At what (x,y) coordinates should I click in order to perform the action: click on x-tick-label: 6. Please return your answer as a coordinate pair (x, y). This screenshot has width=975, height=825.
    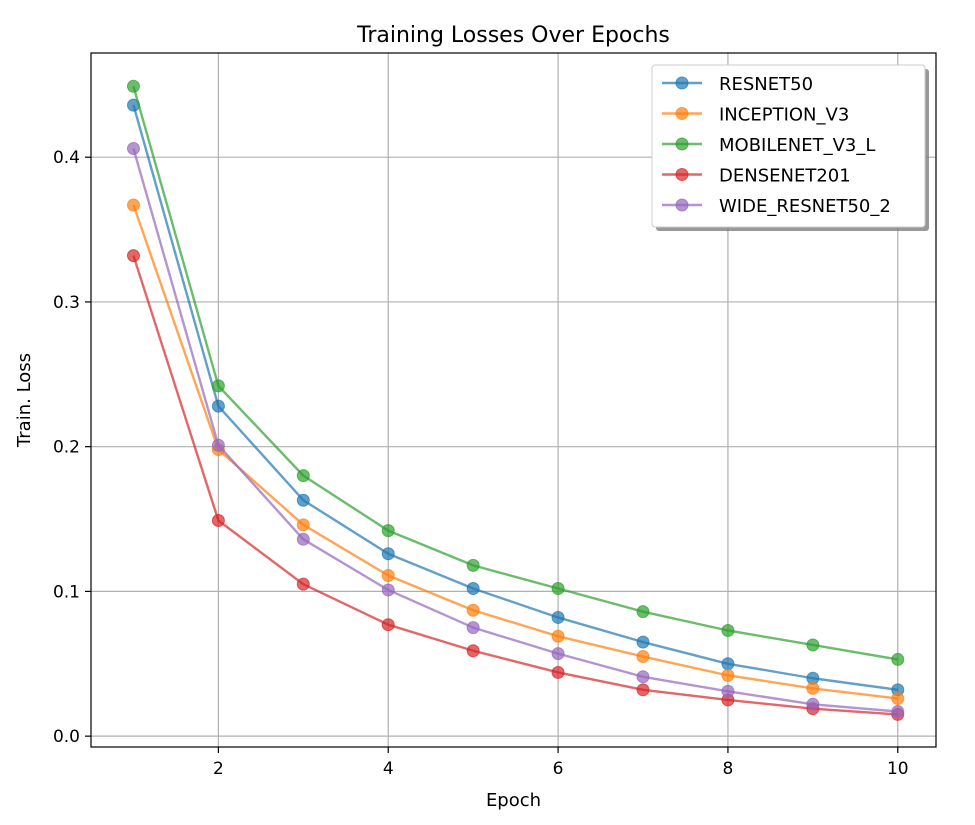
    Looking at the image, I should click on (558, 769).